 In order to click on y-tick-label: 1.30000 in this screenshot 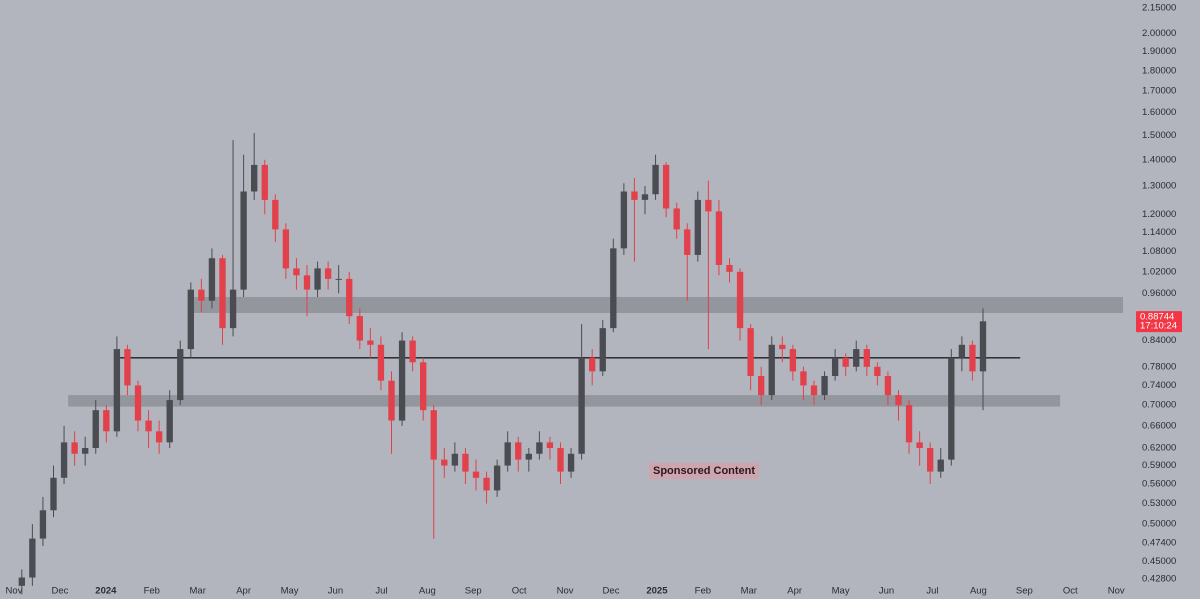, I will do `click(1159, 186)`.